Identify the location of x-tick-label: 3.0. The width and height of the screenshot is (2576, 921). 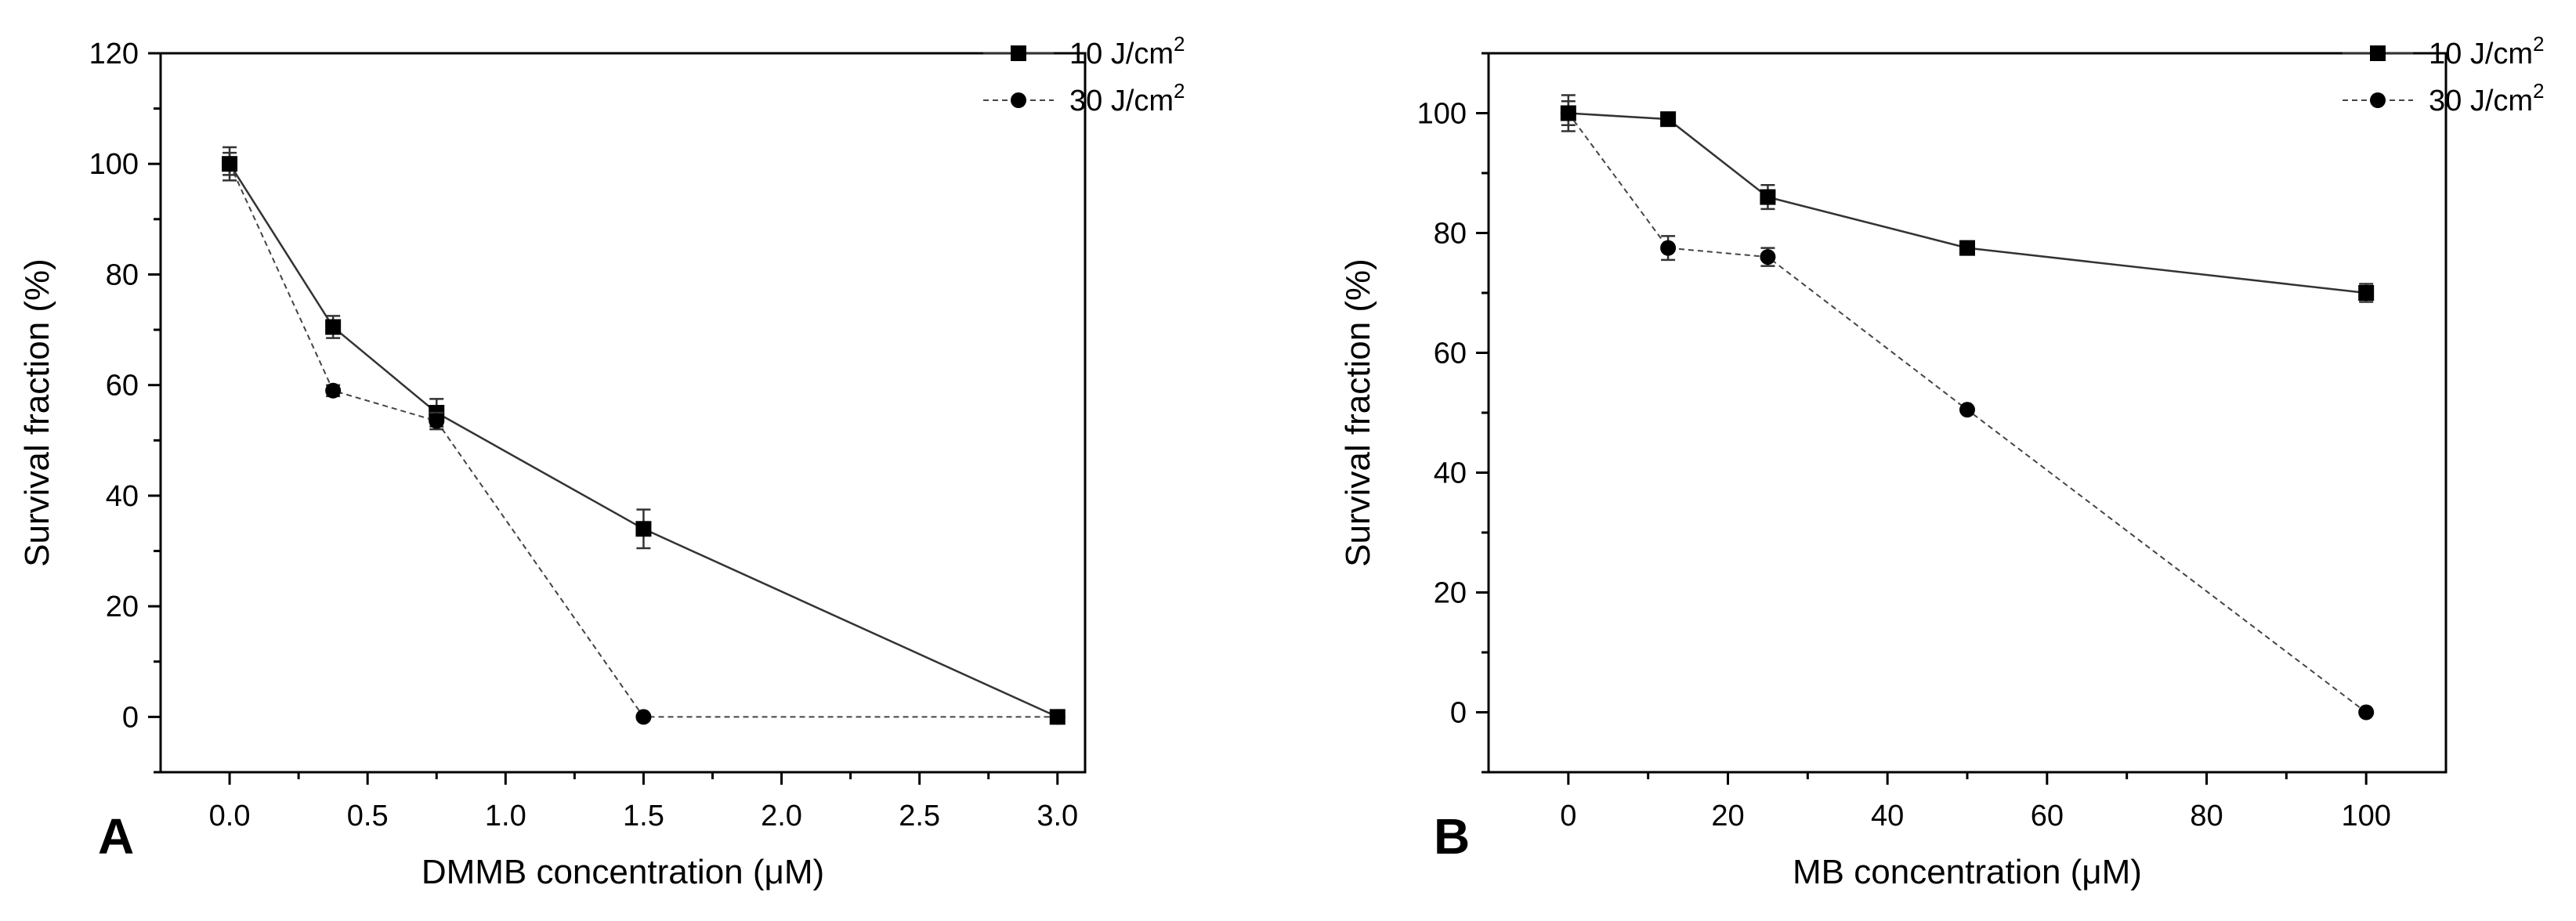
(1058, 816).